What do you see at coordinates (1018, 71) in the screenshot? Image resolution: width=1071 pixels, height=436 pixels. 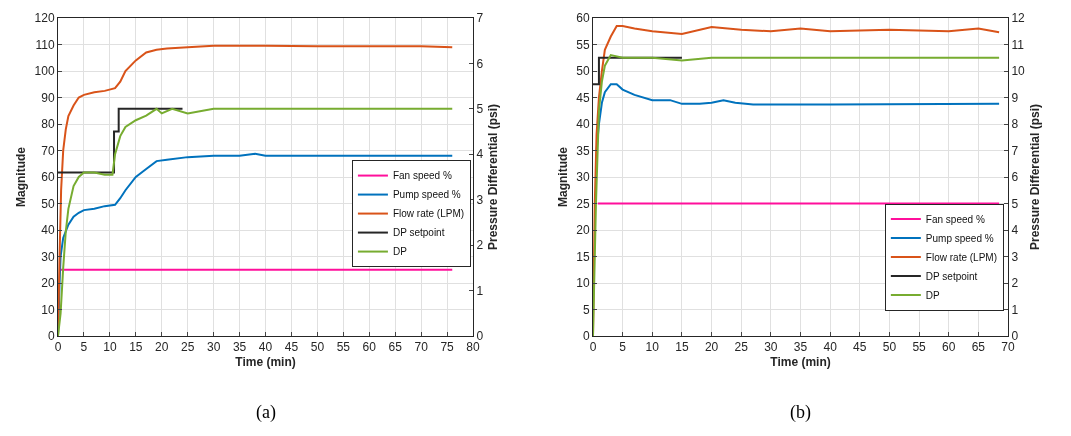 I see `y2-tick-label: 10` at bounding box center [1018, 71].